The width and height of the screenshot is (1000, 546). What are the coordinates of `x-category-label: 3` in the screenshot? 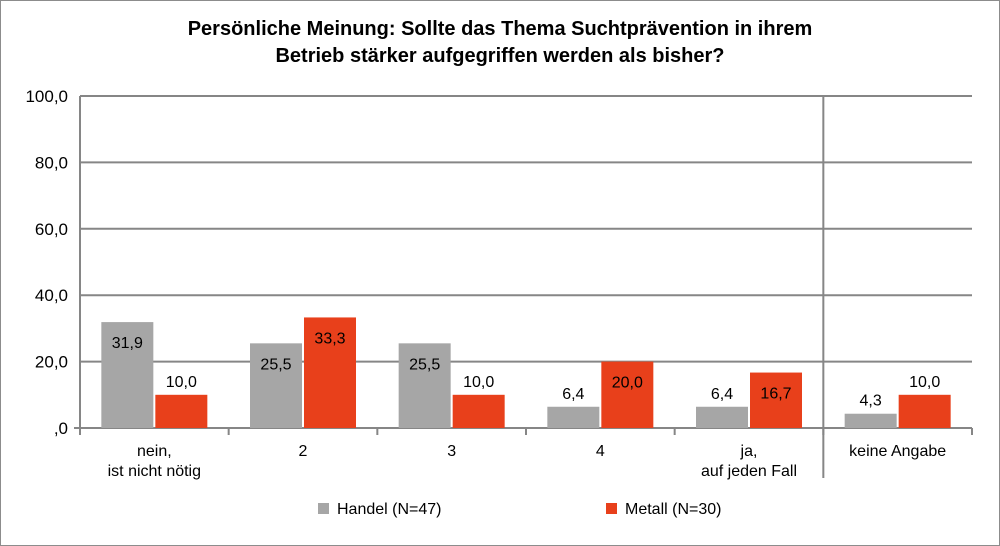 It's located at (451, 451).